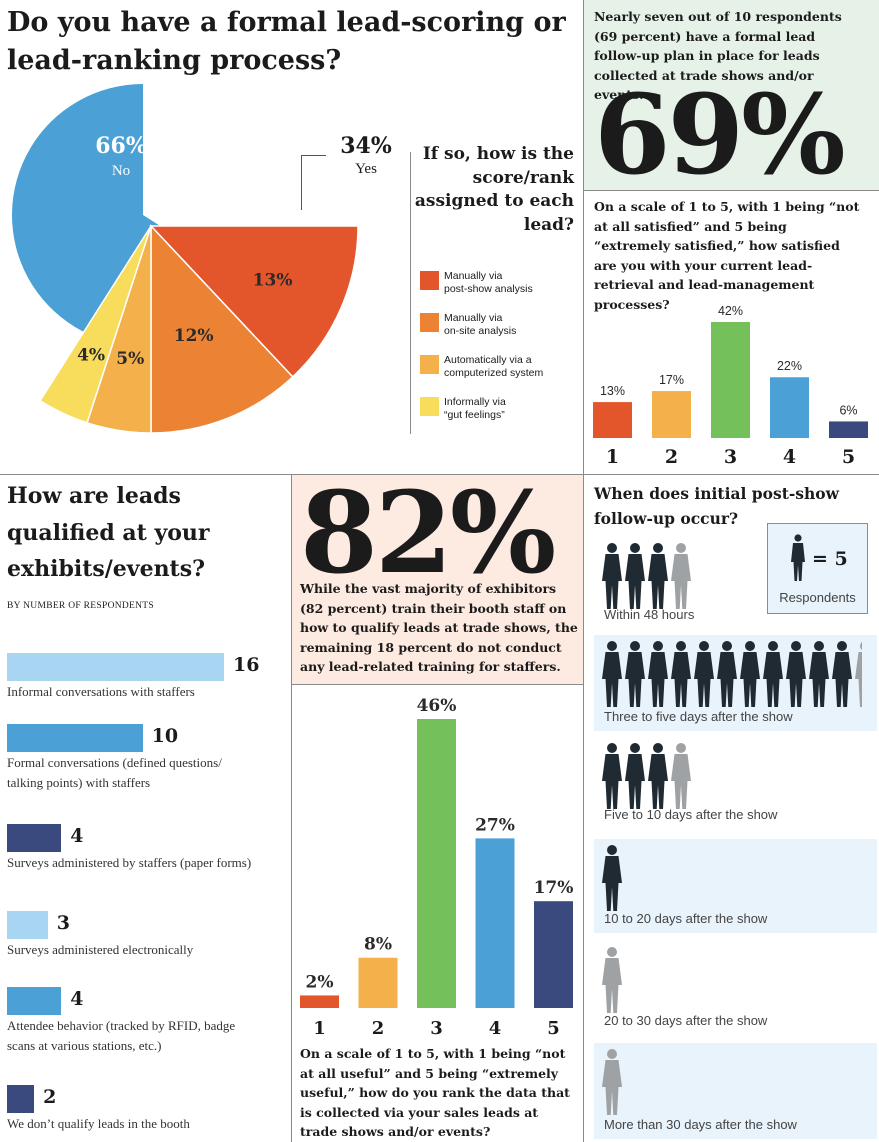 This screenshot has width=879, height=1142. What do you see at coordinates (488, 282) in the screenshot?
I see `legend-label: Manually via post-show analysis` at bounding box center [488, 282].